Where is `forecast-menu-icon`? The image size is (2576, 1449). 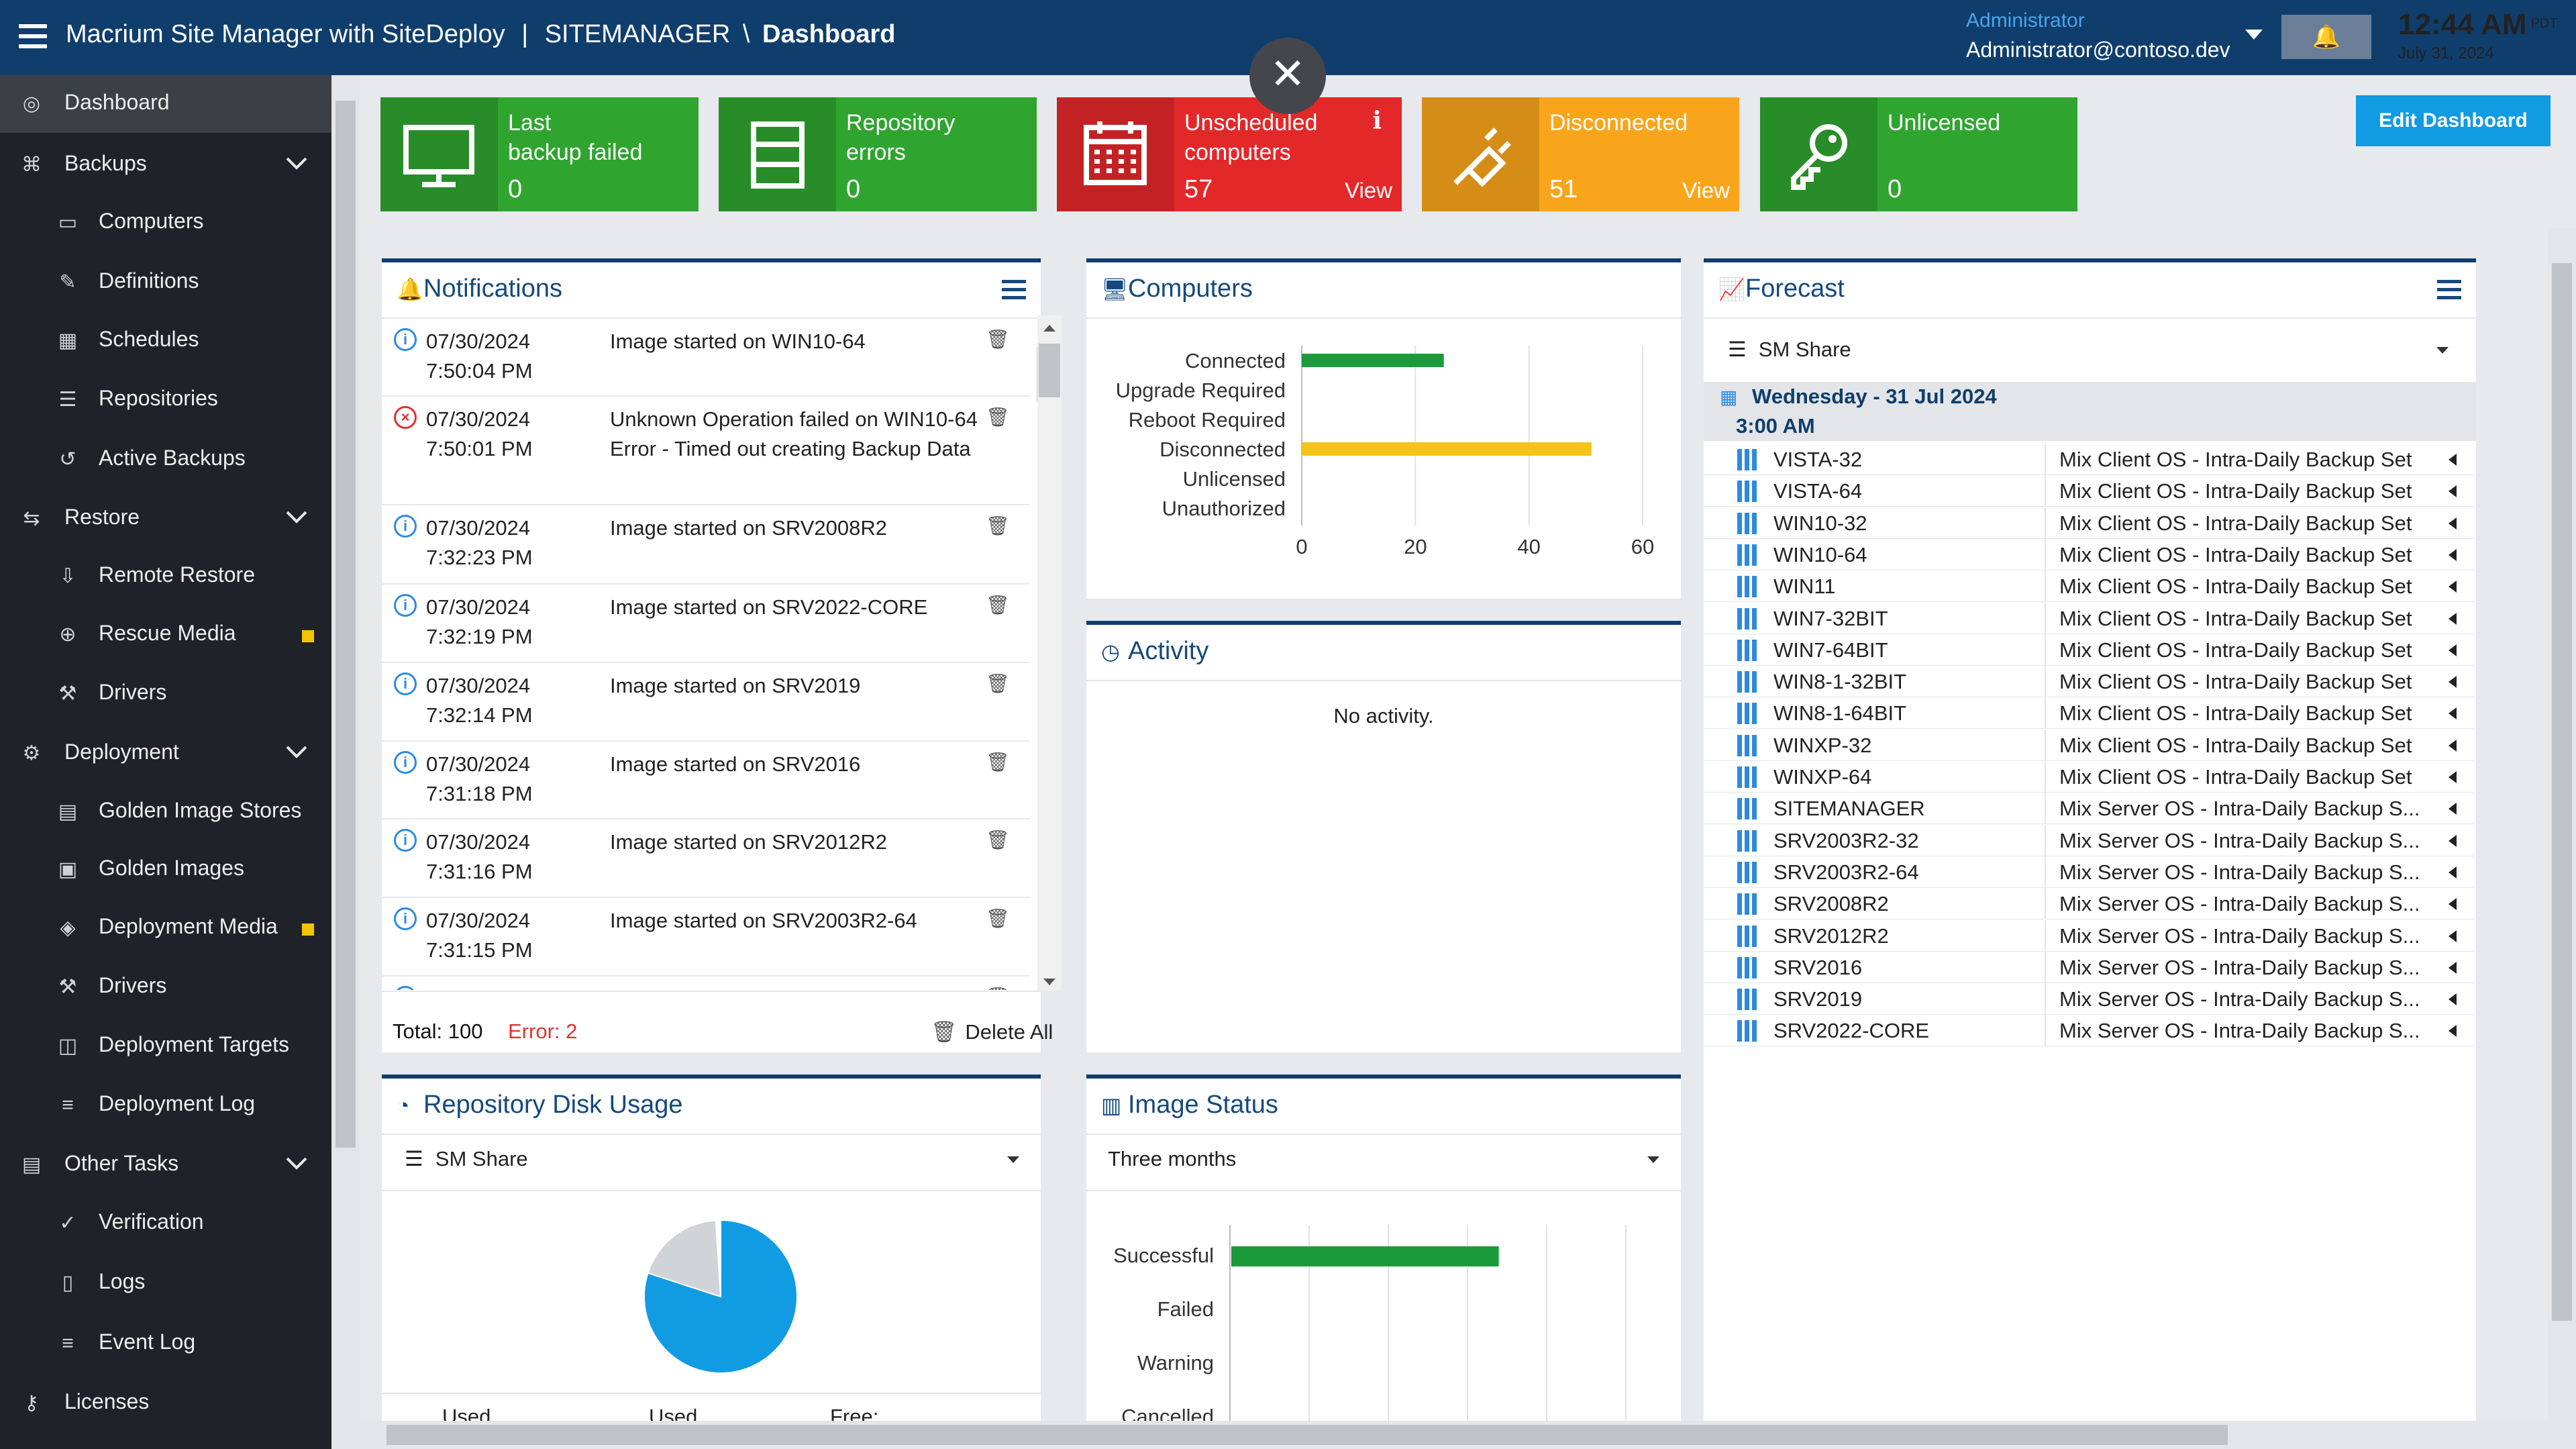
forecast-menu-icon is located at coordinates (2449, 290).